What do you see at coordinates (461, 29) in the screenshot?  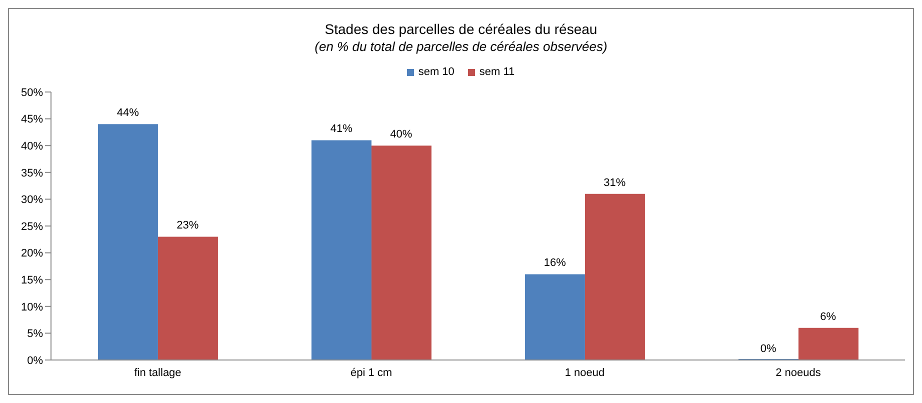 I see `chart-title: Stades des parcelles de céréales du réseau` at bounding box center [461, 29].